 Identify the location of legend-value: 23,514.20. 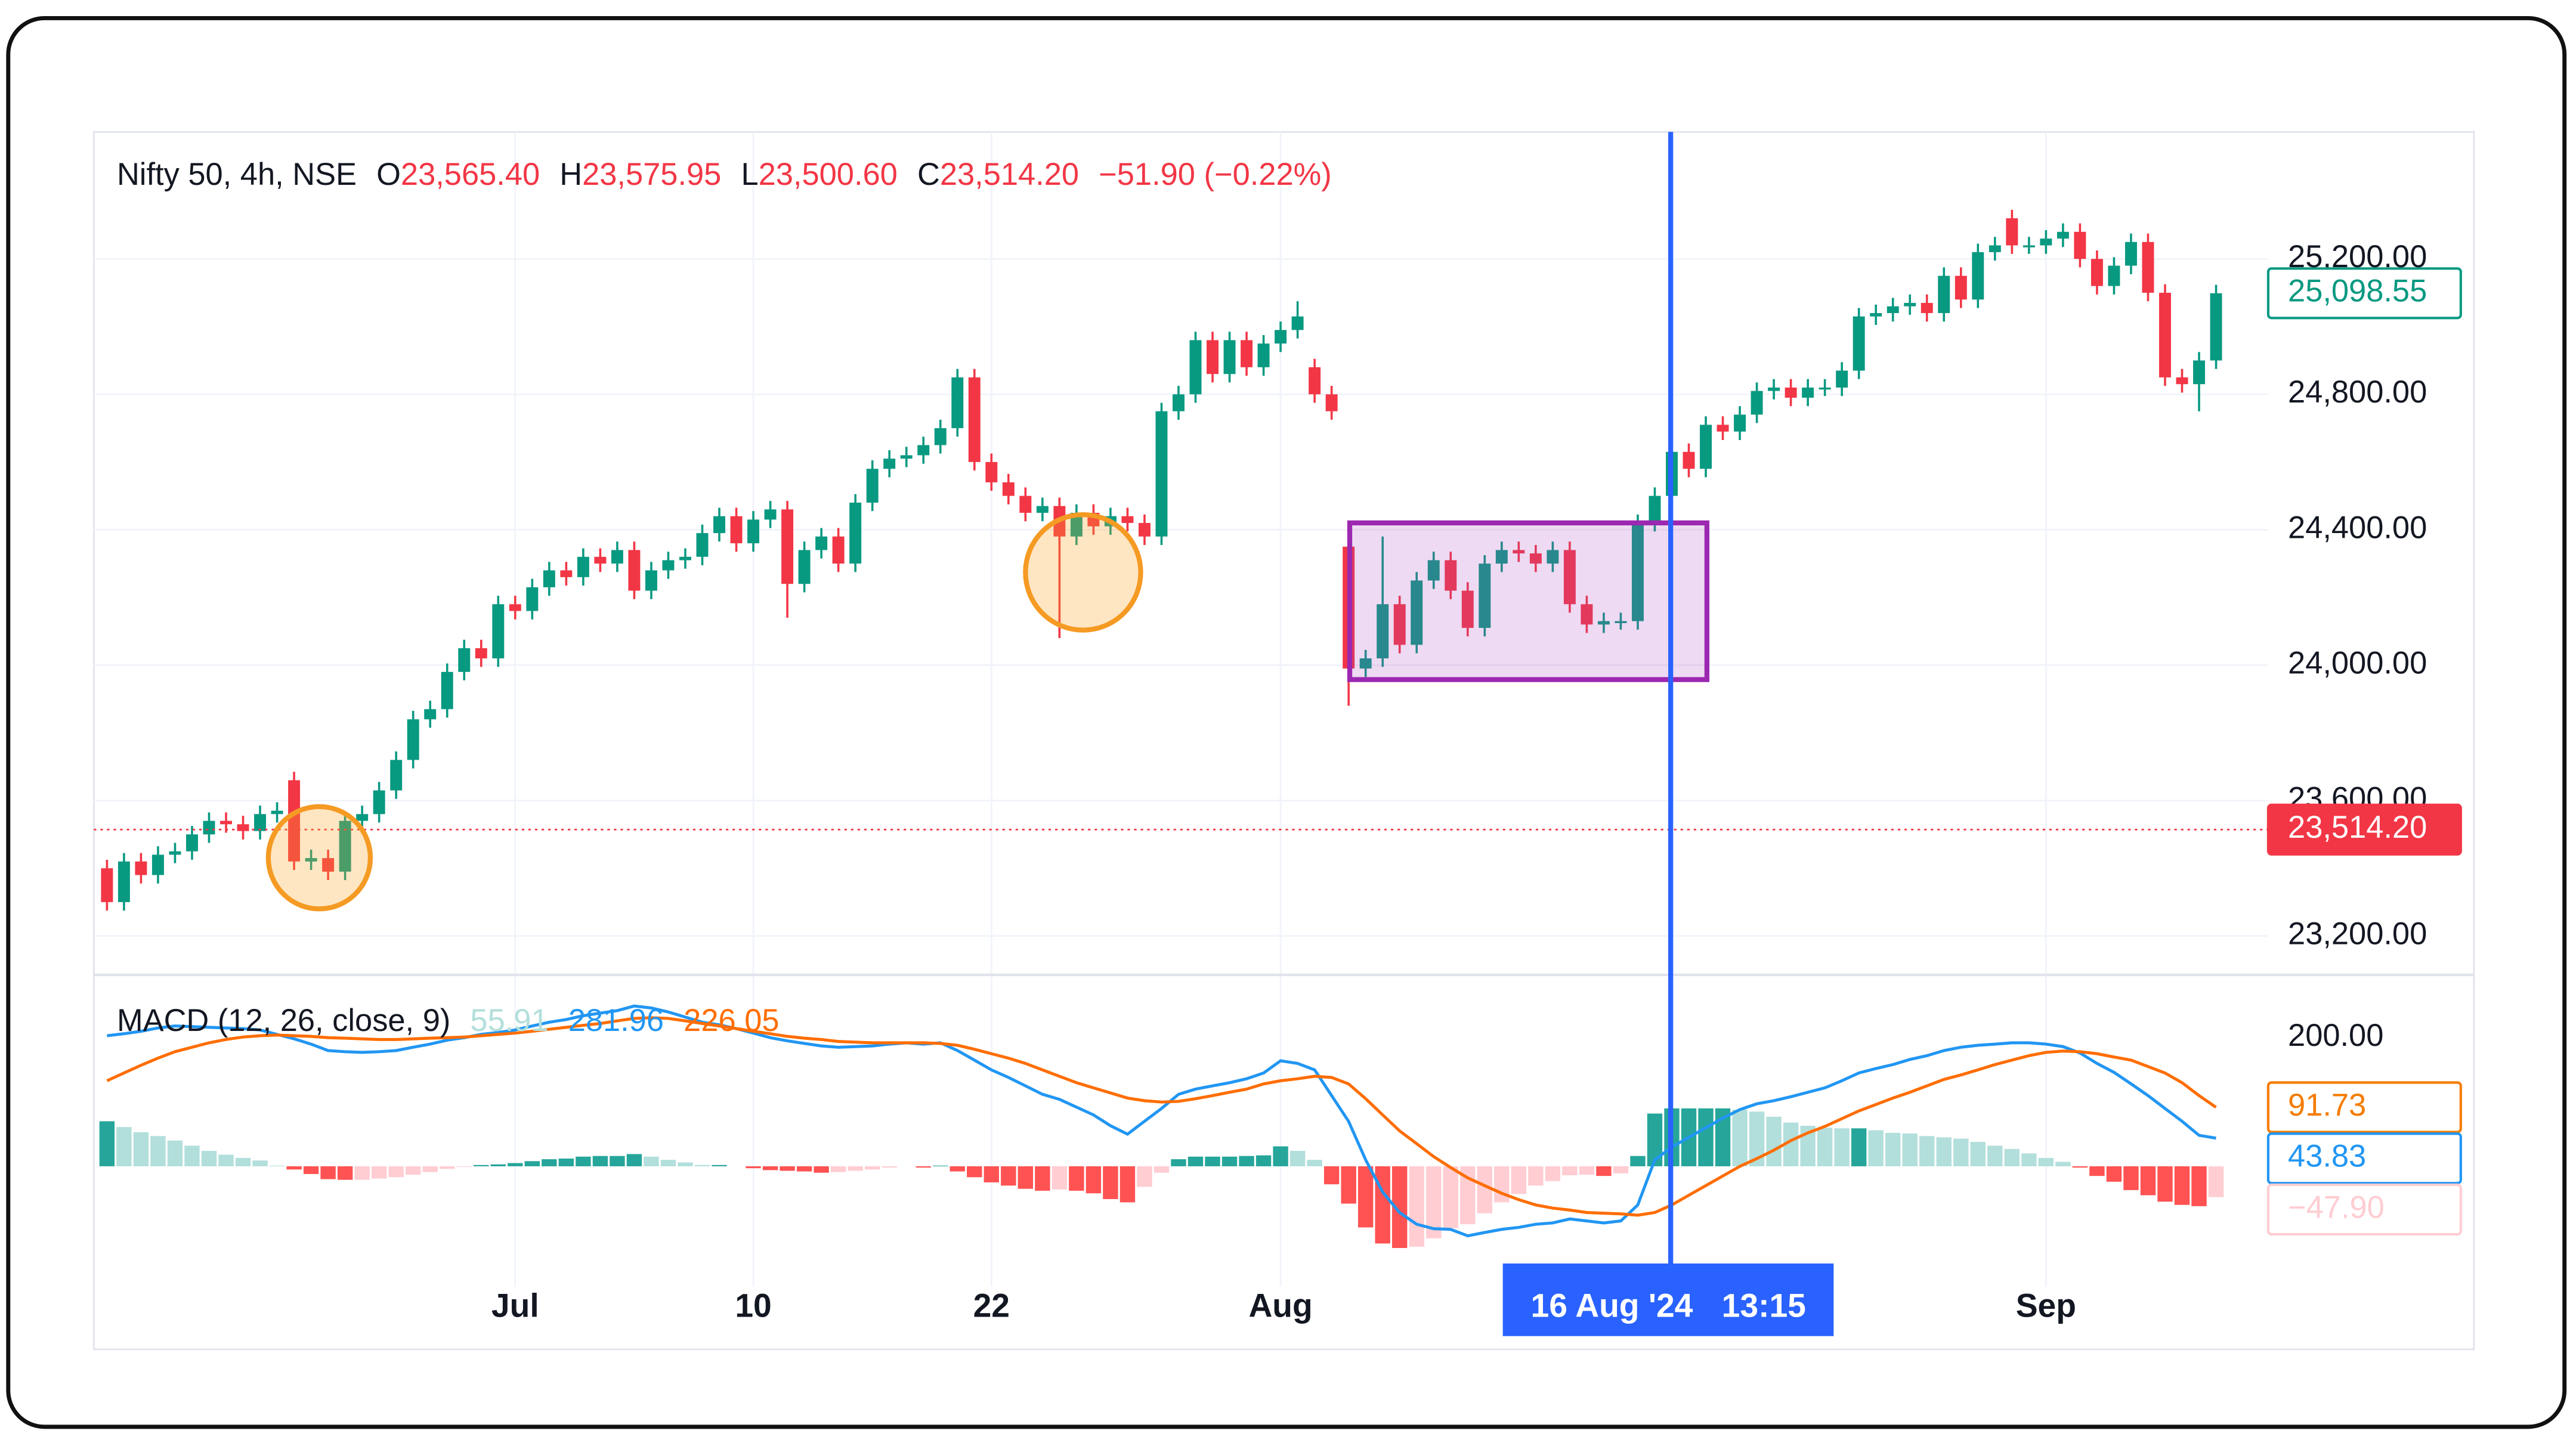
(1009, 174).